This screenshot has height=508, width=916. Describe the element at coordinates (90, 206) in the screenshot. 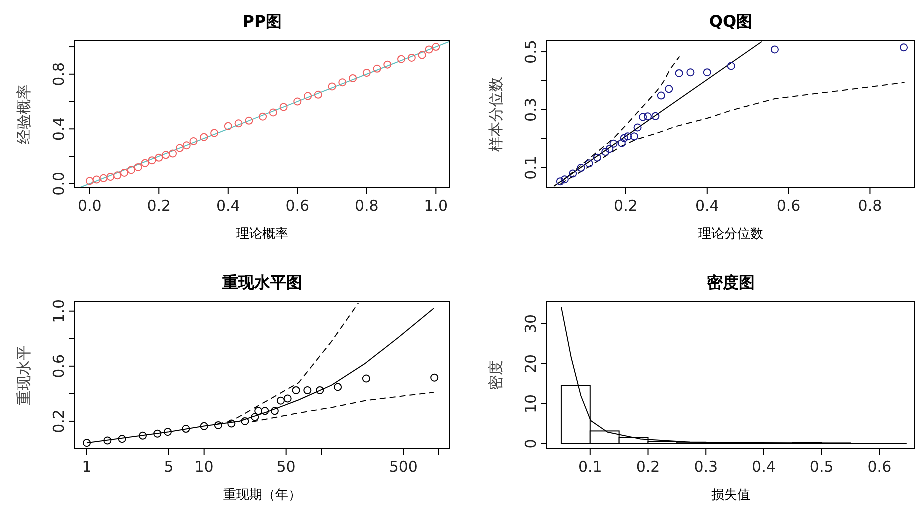

I see `x-tick-label: 0.0` at that location.